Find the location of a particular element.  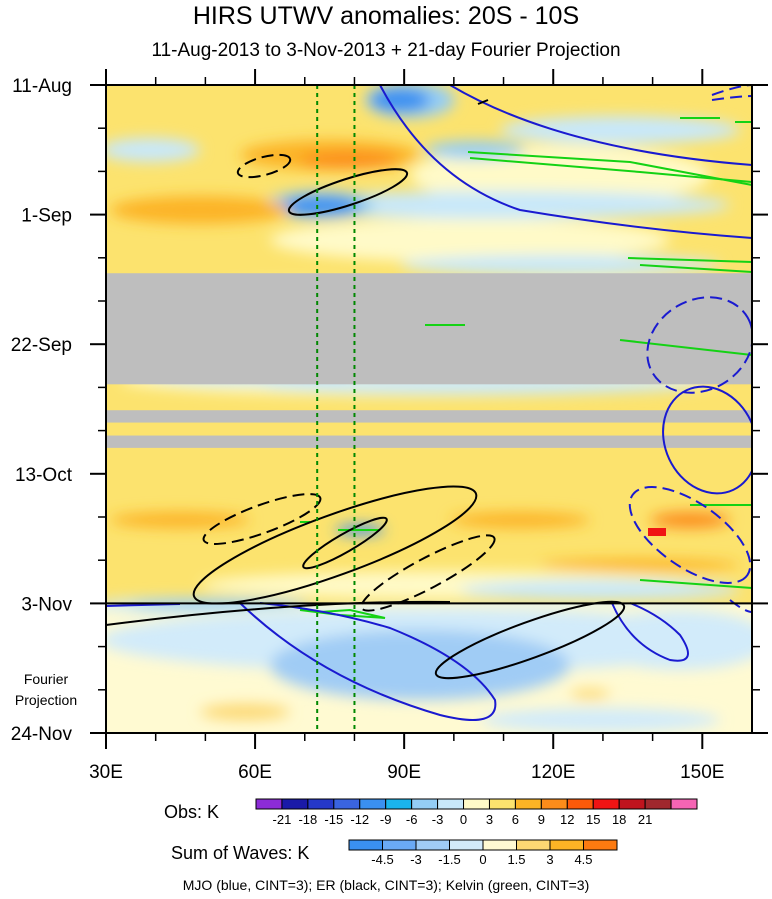

obs-colorbar-tick-label: 12 is located at coordinates (567, 819).